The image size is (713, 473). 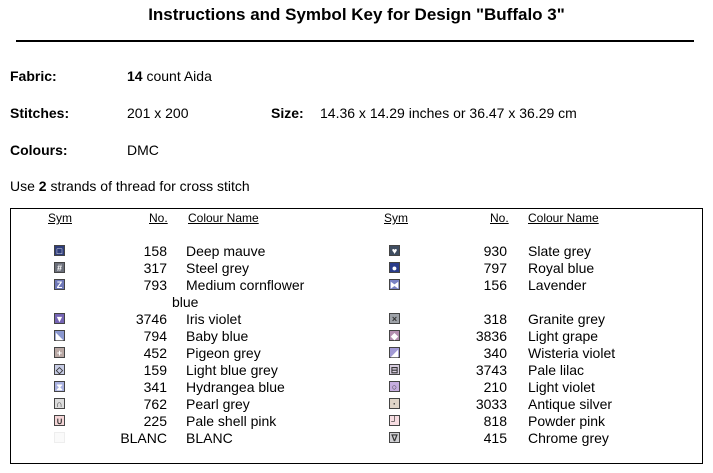 What do you see at coordinates (394, 403) in the screenshot?
I see `swatch-symbol-icon: ·` at bounding box center [394, 403].